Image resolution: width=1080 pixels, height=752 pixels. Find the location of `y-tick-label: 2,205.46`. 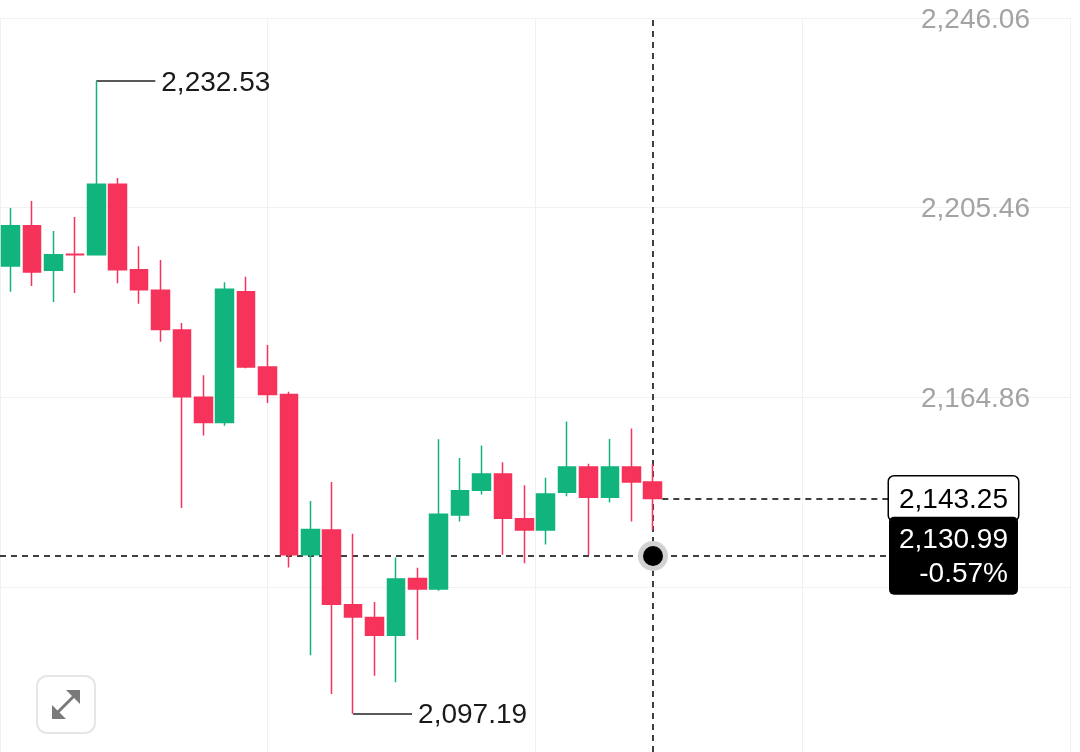

y-tick-label: 2,205.46 is located at coordinates (975, 208).